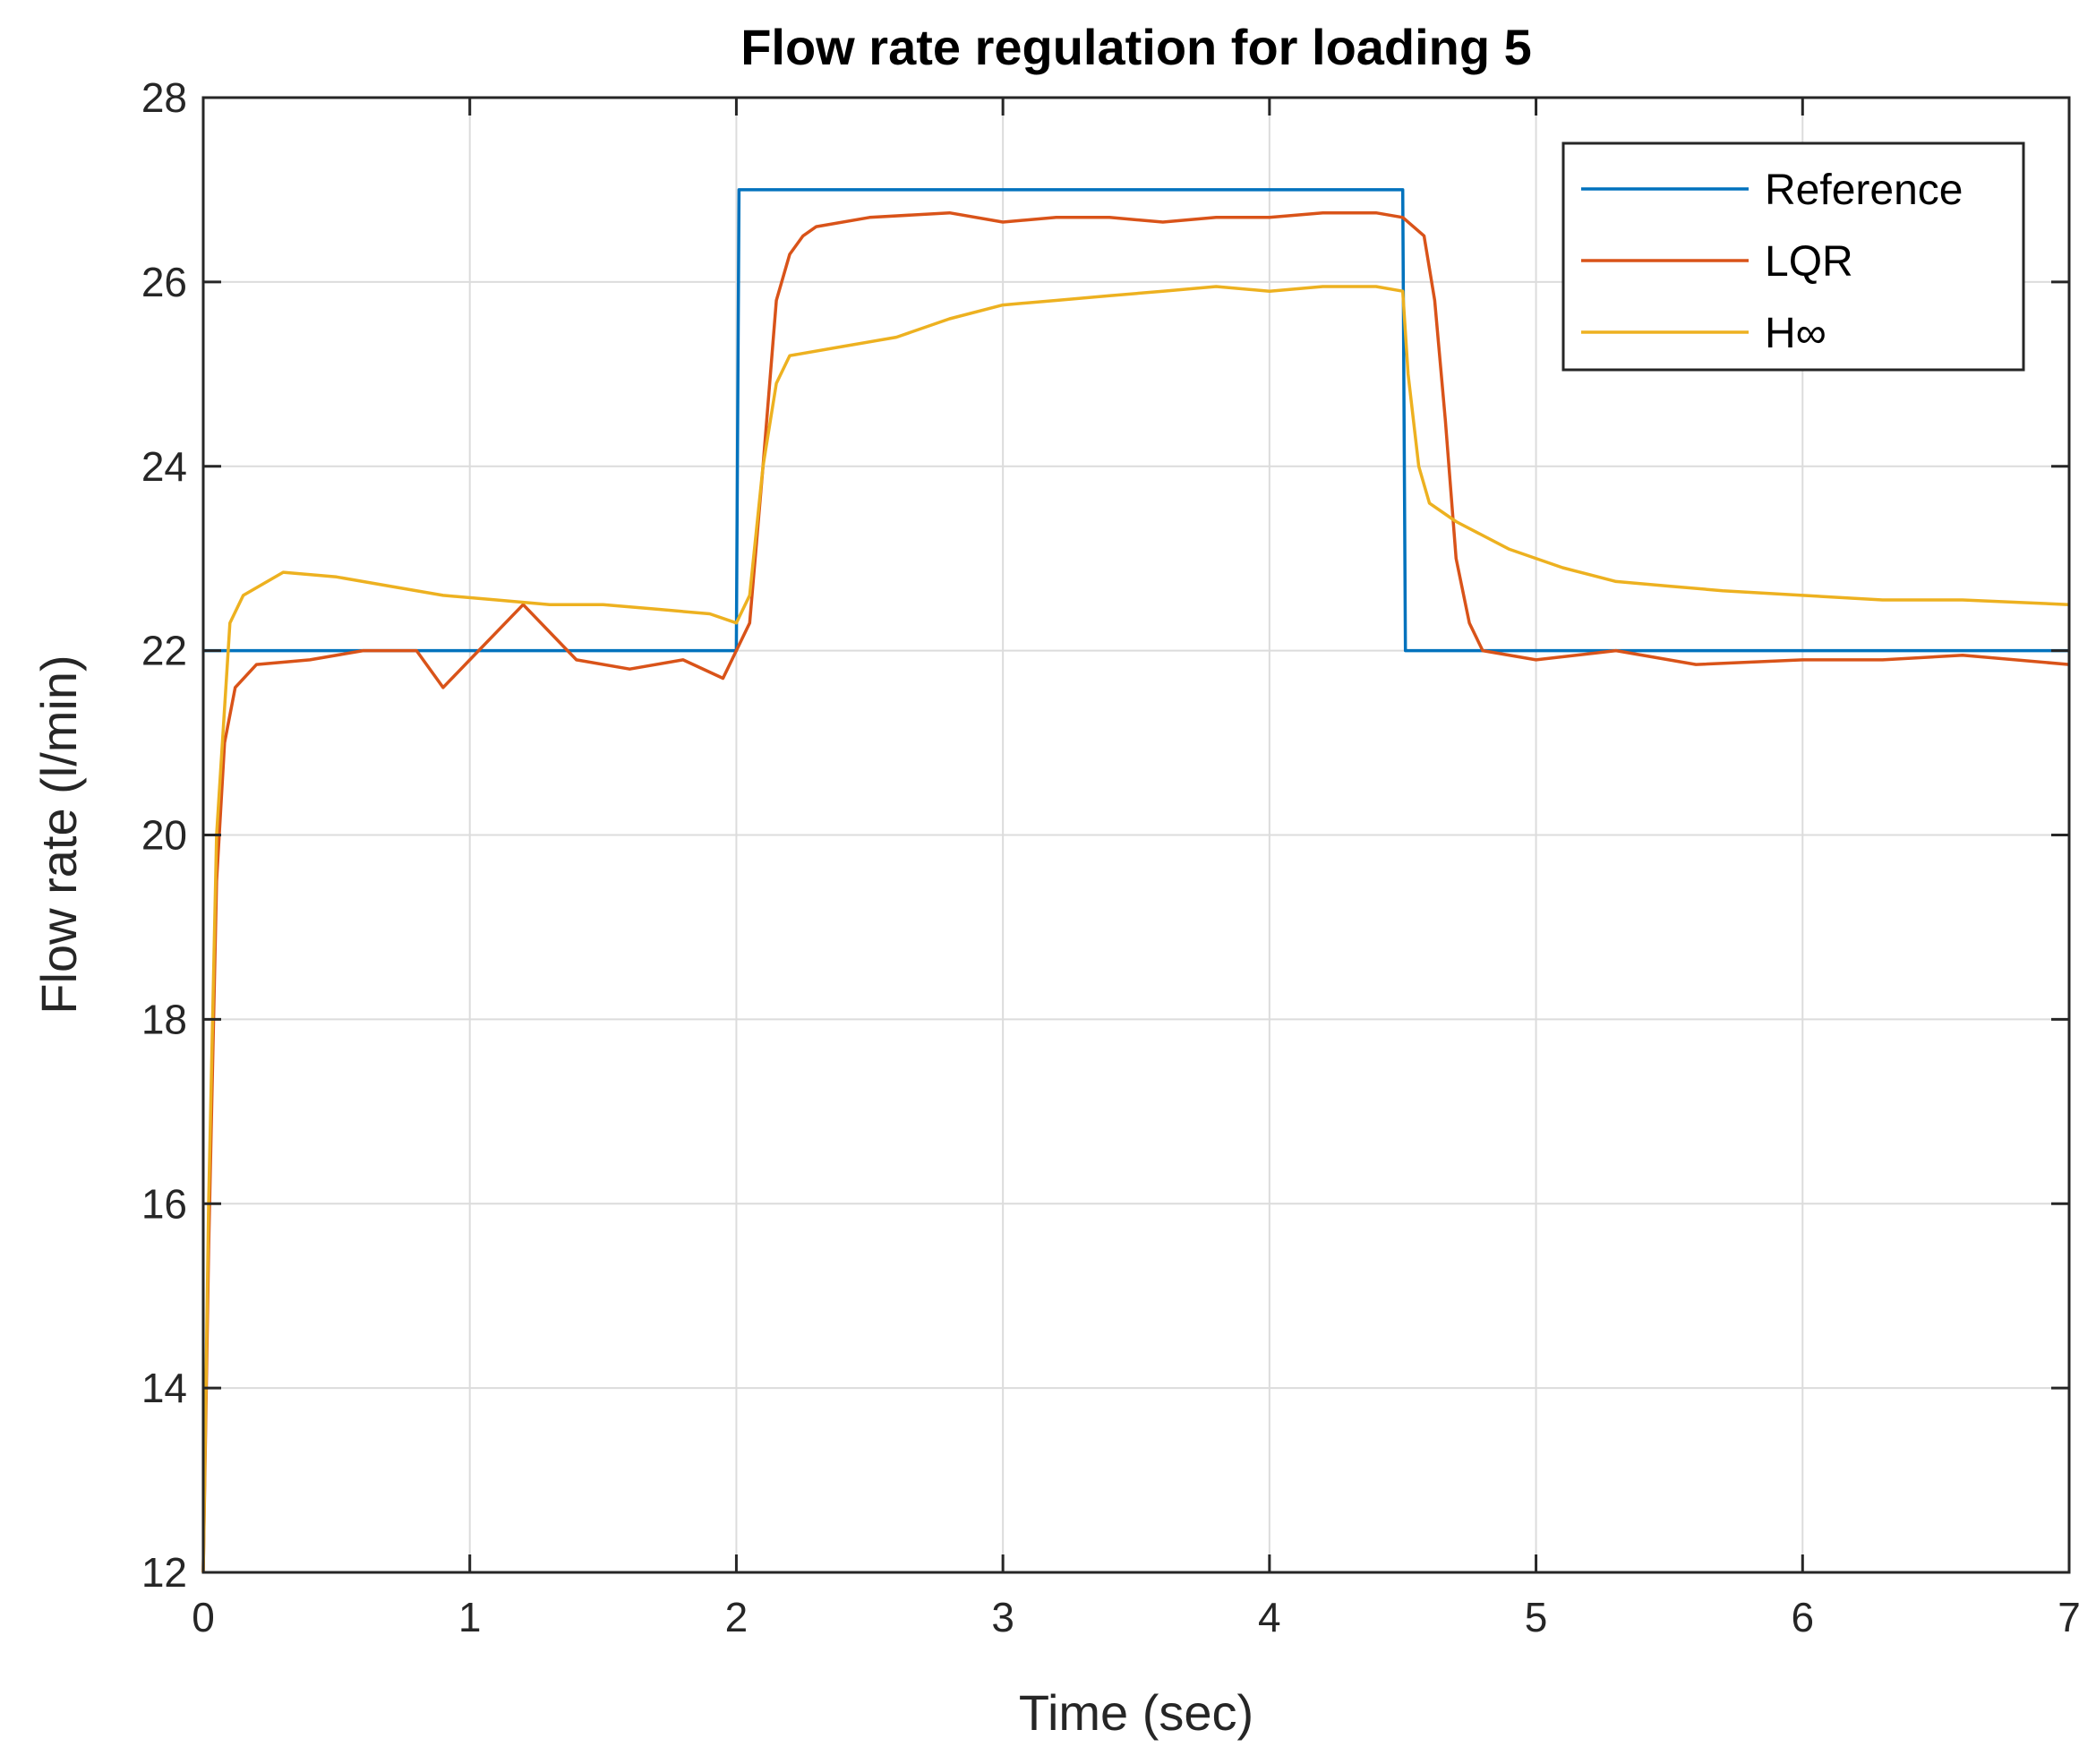 The width and height of the screenshot is (2096, 1764). I want to click on x-tick-label-7: 7, so click(2069, 1617).